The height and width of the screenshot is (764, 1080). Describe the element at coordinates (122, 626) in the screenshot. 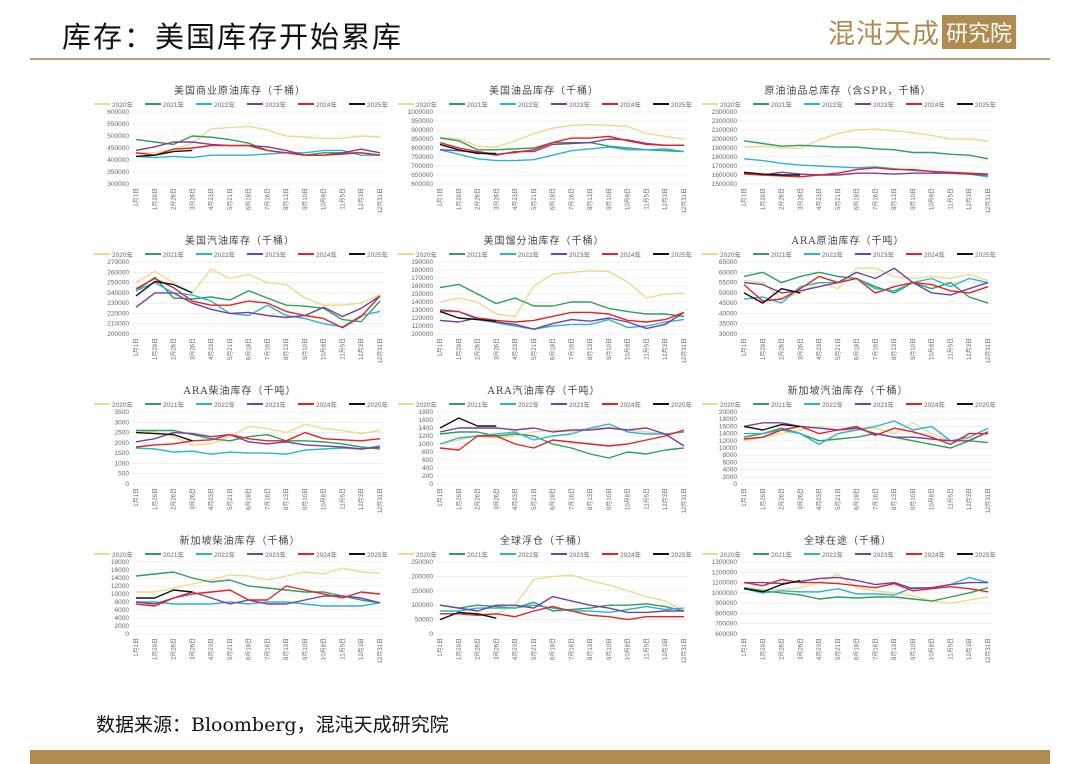

I see `y-tick-label: 2000` at that location.